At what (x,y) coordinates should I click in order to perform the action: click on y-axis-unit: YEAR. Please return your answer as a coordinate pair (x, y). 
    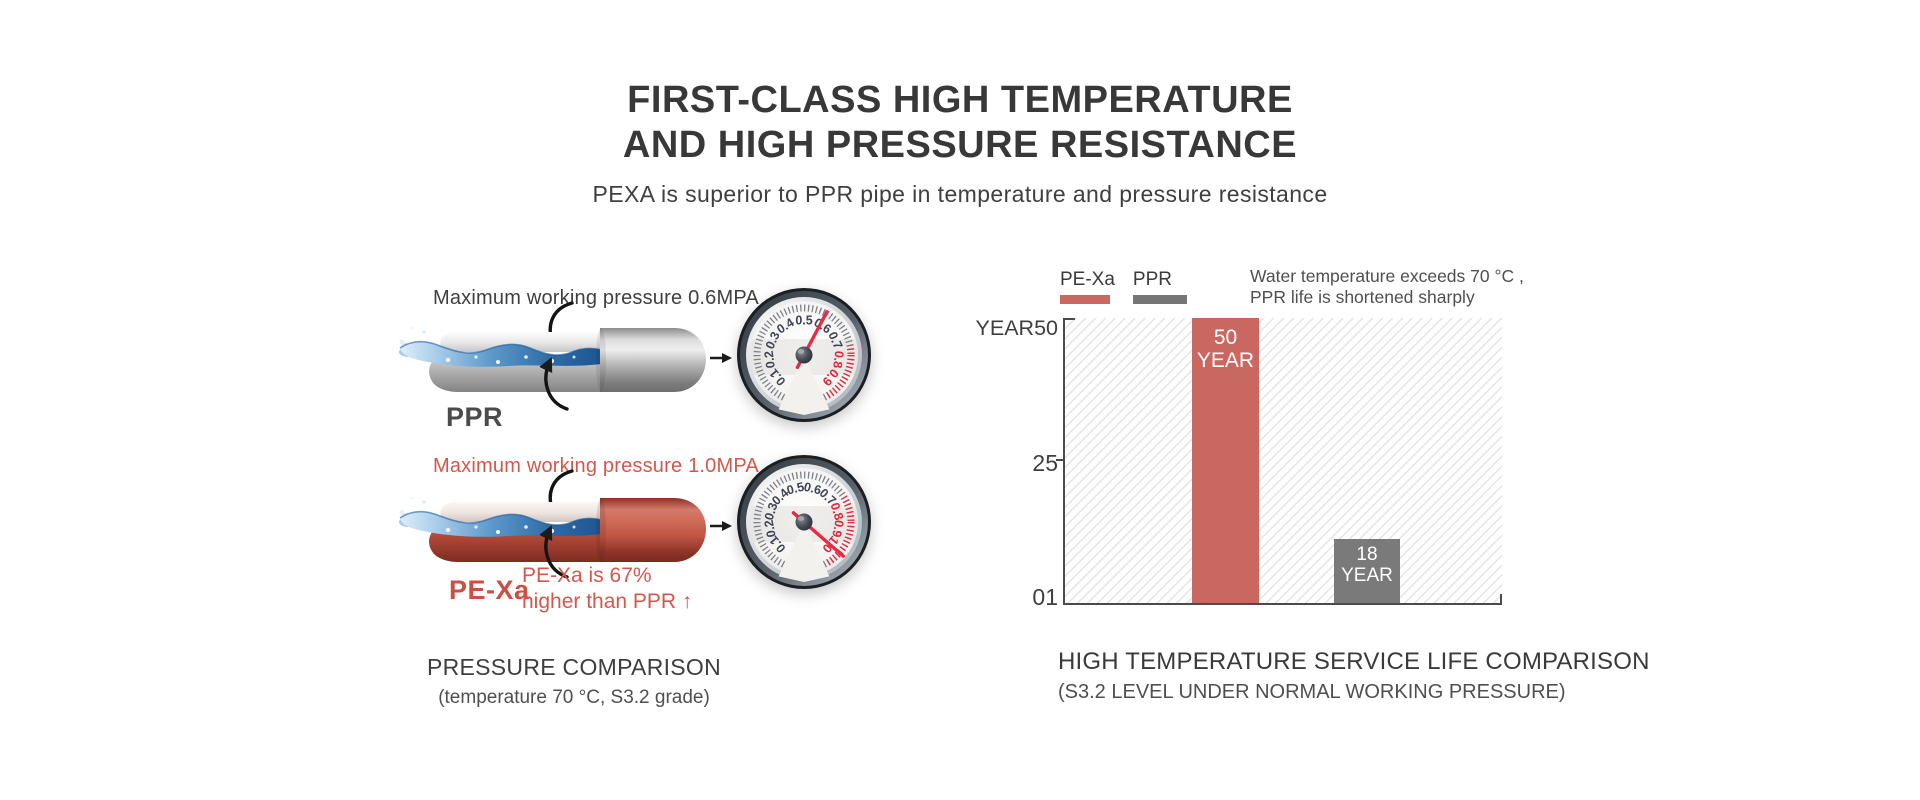
    Looking at the image, I should click on (1005, 328).